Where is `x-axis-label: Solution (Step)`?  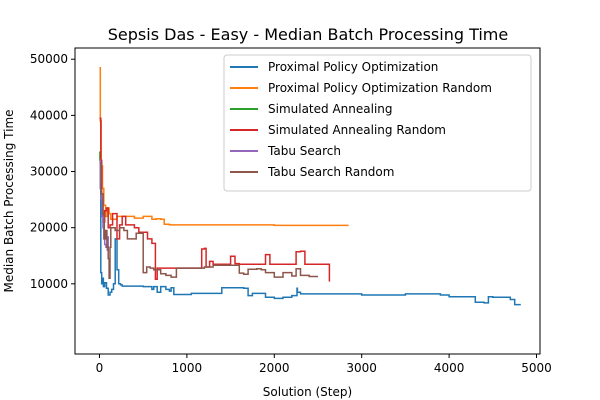 x-axis-label: Solution (Step) is located at coordinates (307, 392).